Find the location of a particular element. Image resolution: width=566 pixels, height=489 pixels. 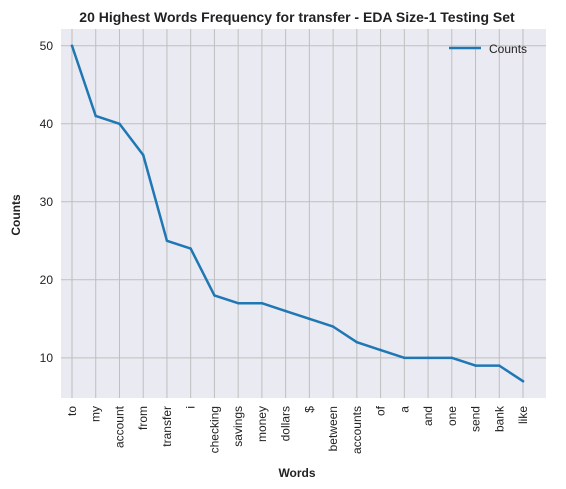

x-tick-label: of is located at coordinates (381, 410).